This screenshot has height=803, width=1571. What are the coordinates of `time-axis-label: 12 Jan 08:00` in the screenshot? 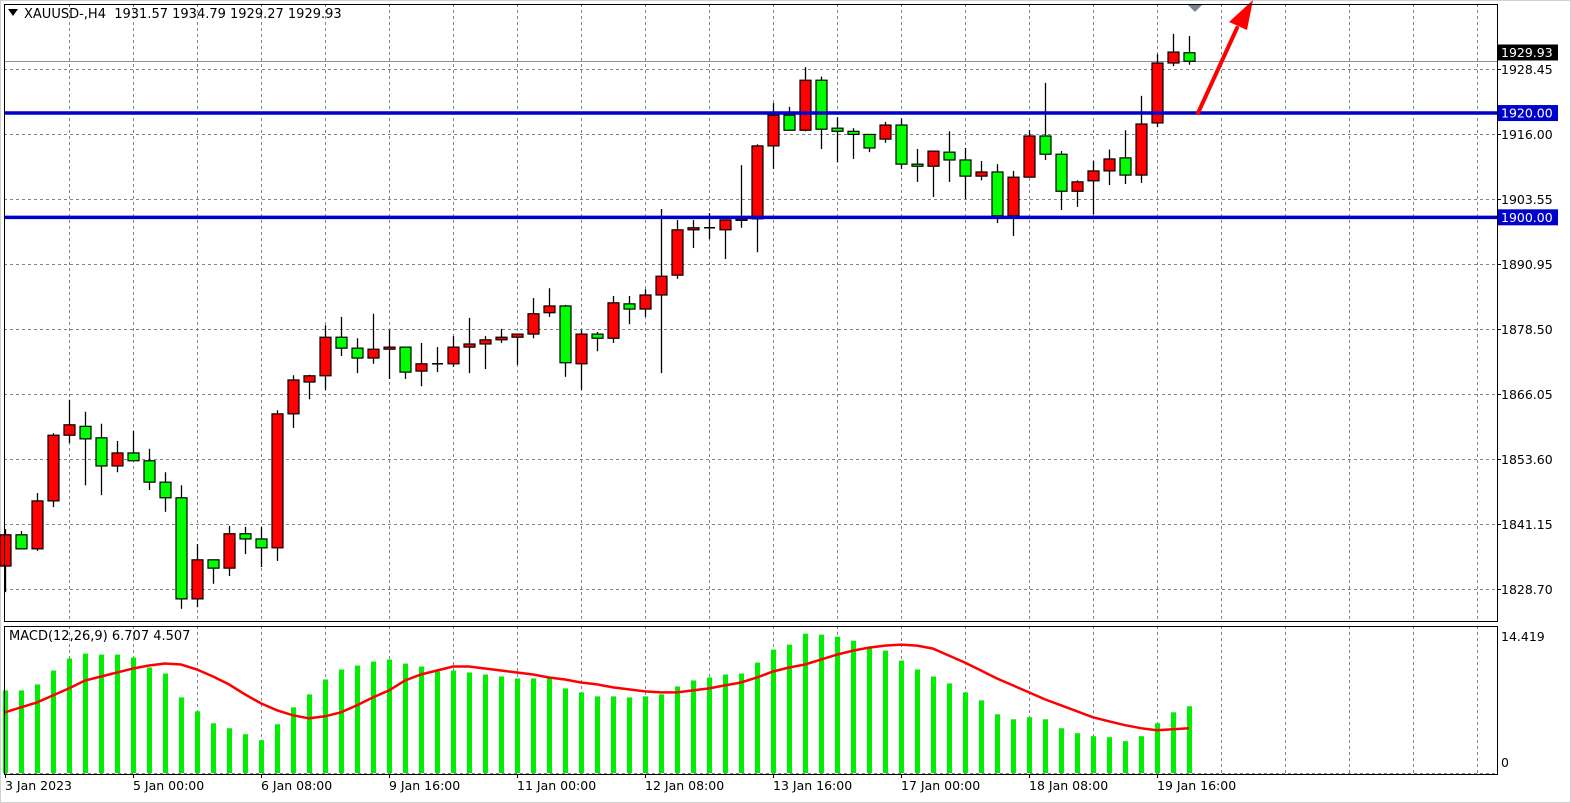 It's located at (684, 785).